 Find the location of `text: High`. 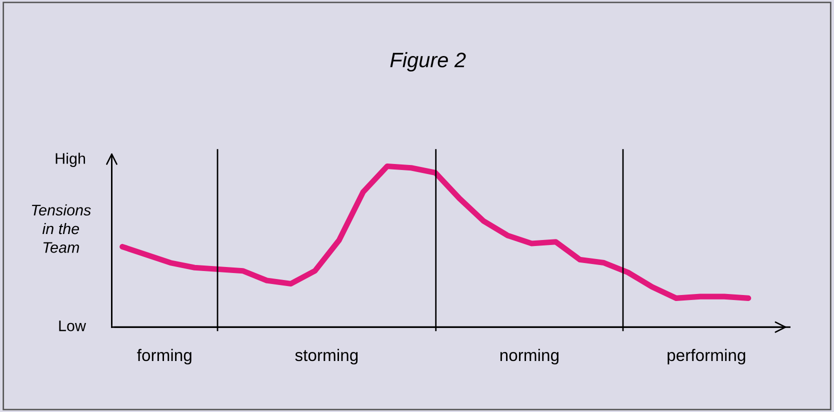

text: High is located at coordinates (70, 159).